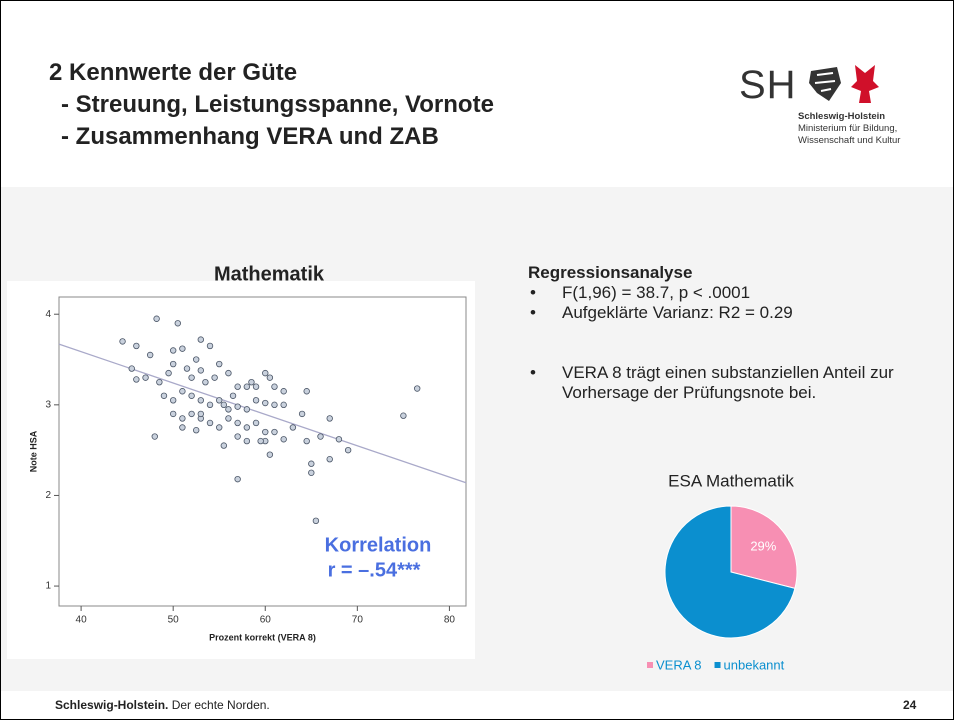  Describe the element at coordinates (48, 586) in the screenshot. I see `y-tick-label: 1` at that location.